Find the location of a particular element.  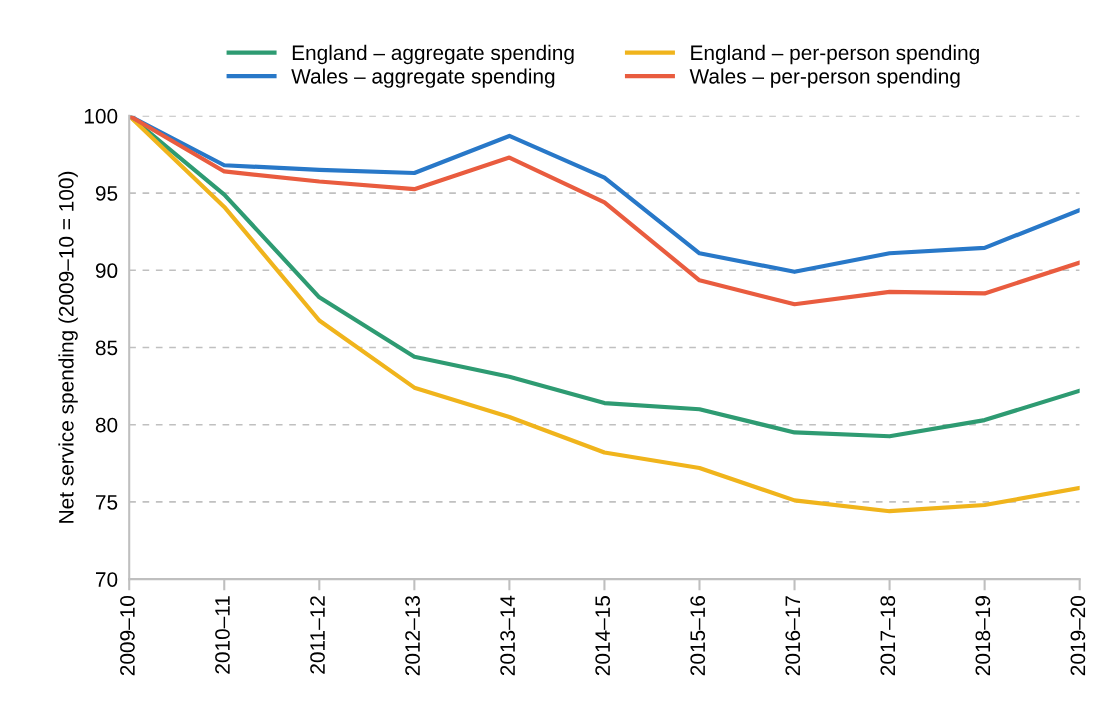

y-axis-title: Net service spending (2009–10 = 100) is located at coordinates (68, 347).